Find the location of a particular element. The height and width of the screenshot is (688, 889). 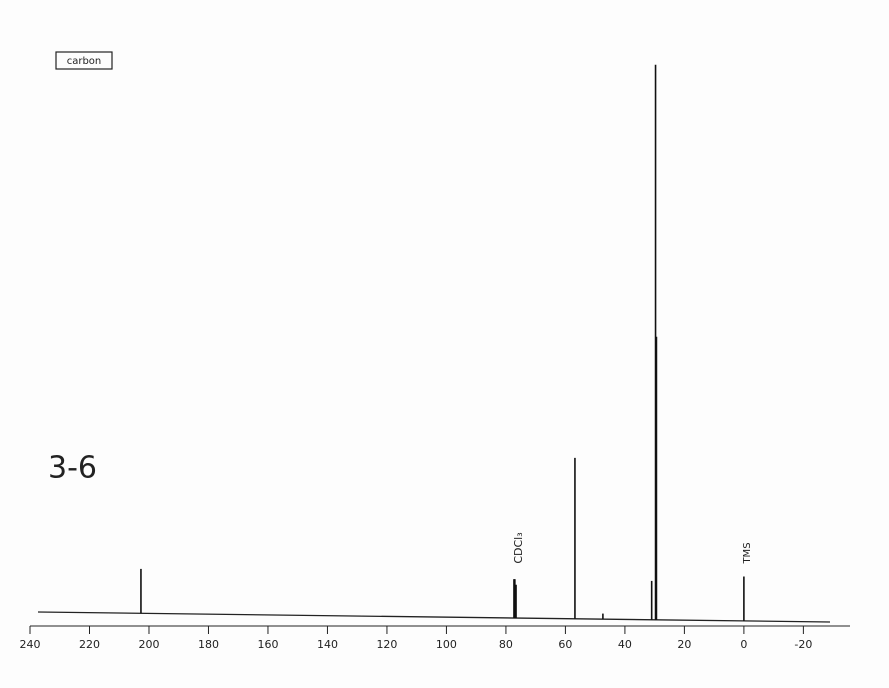

x-tick-label: 140 is located at coordinates (327, 644).